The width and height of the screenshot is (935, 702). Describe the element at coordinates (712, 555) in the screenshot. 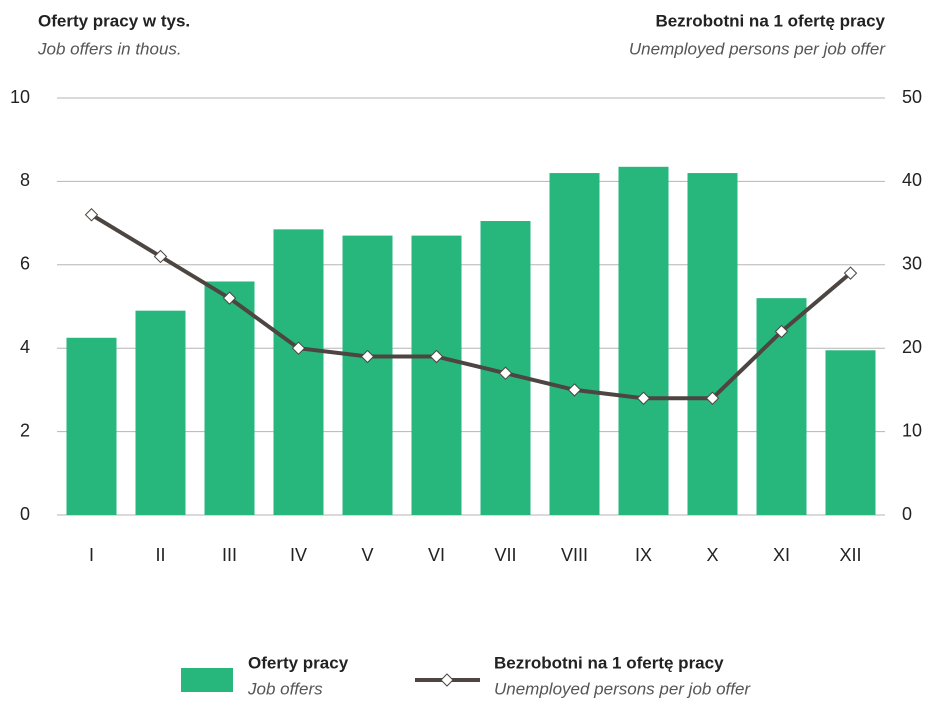

I see `x-tick-label: X` at that location.